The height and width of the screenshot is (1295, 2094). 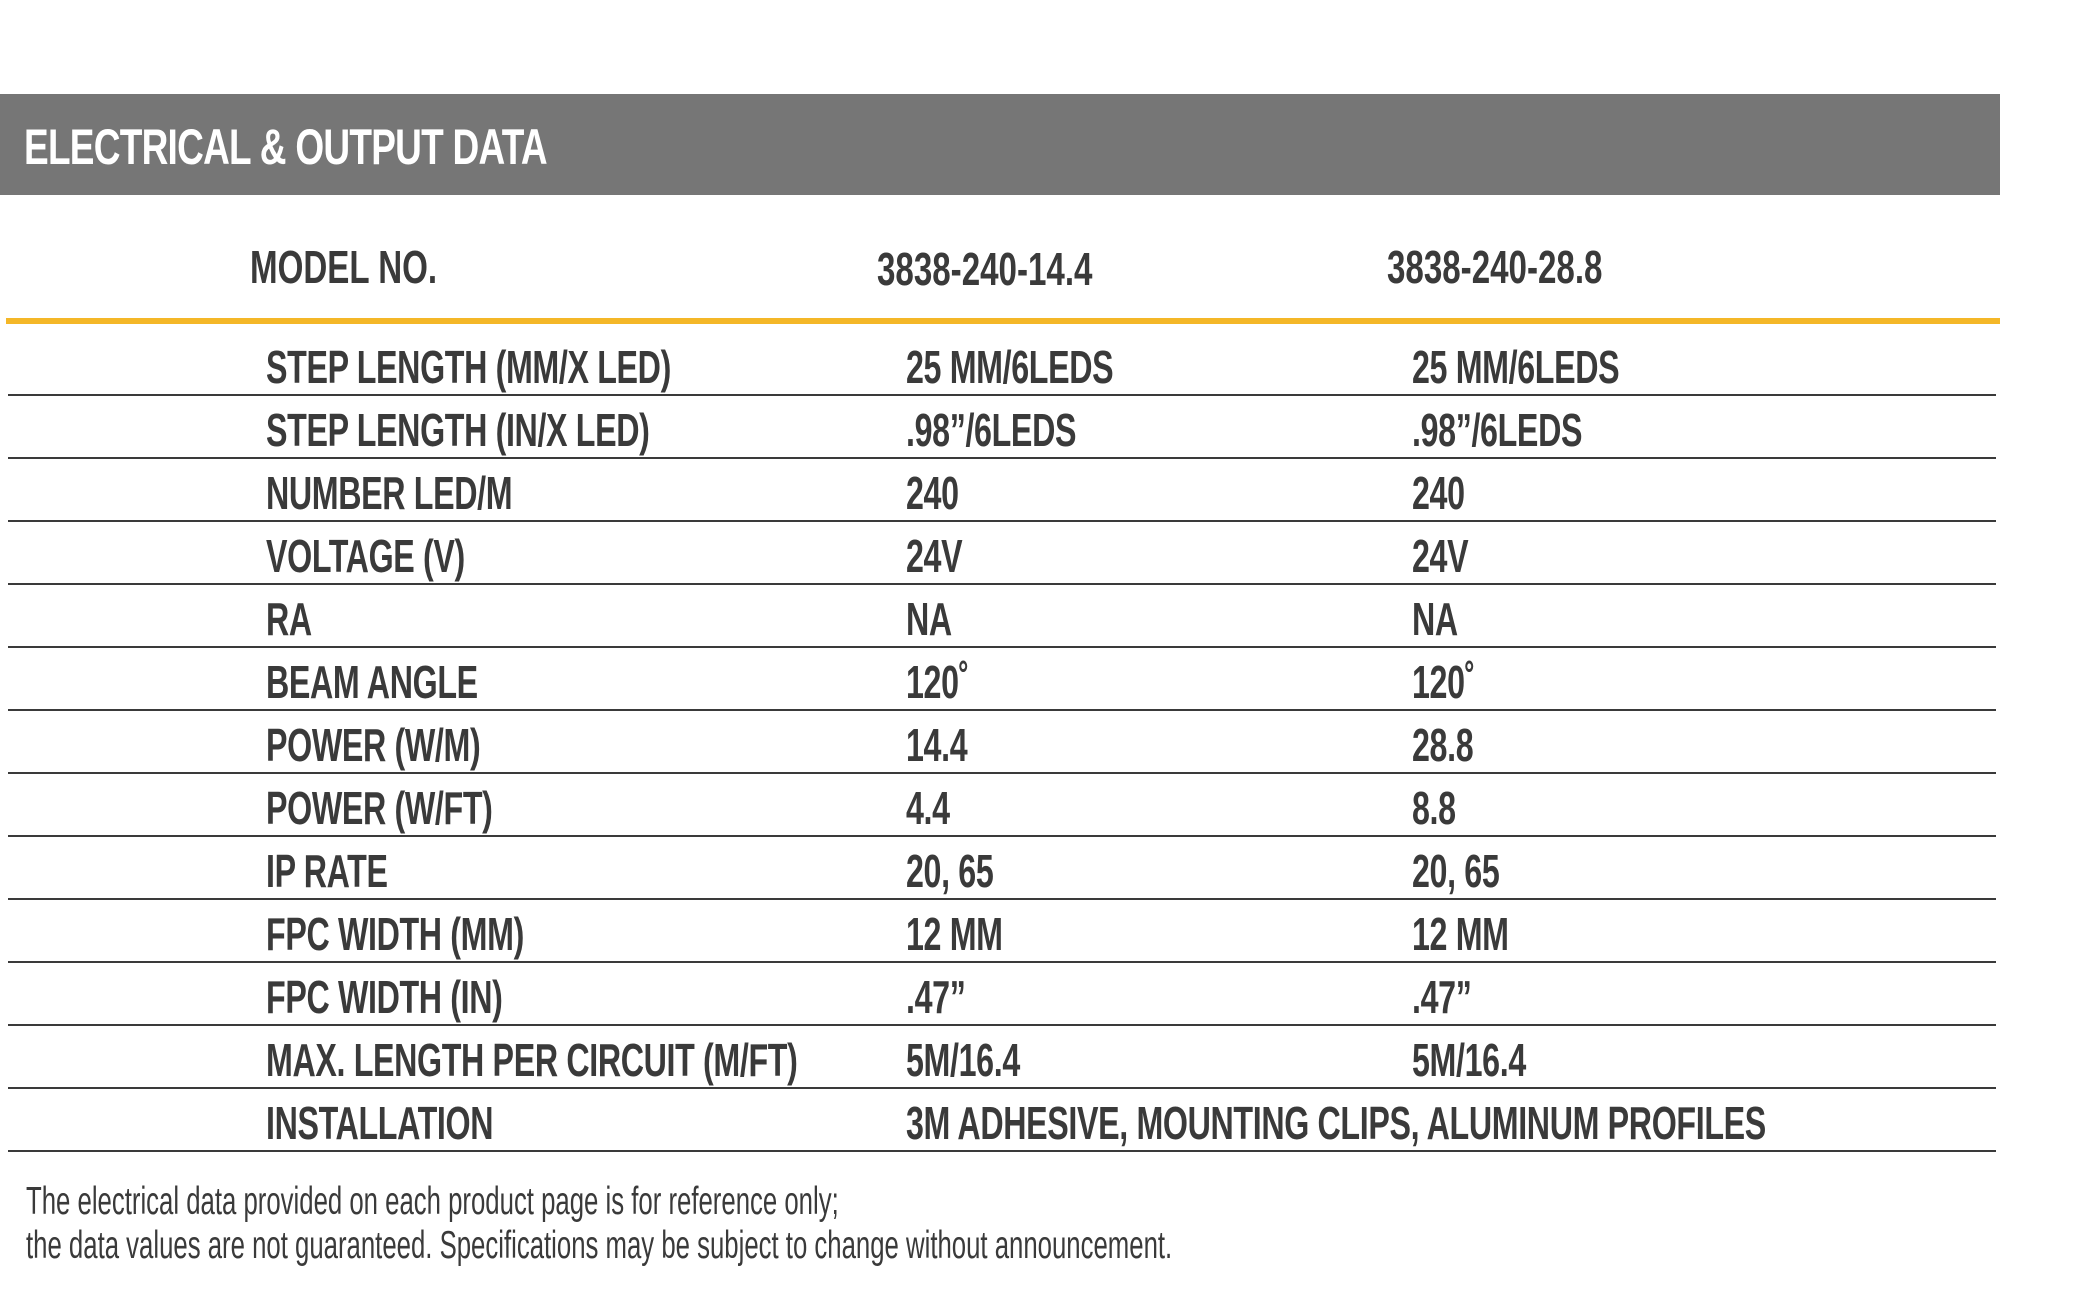 I want to click on spec-value-model-1: 4.4, so click(x=928, y=808).